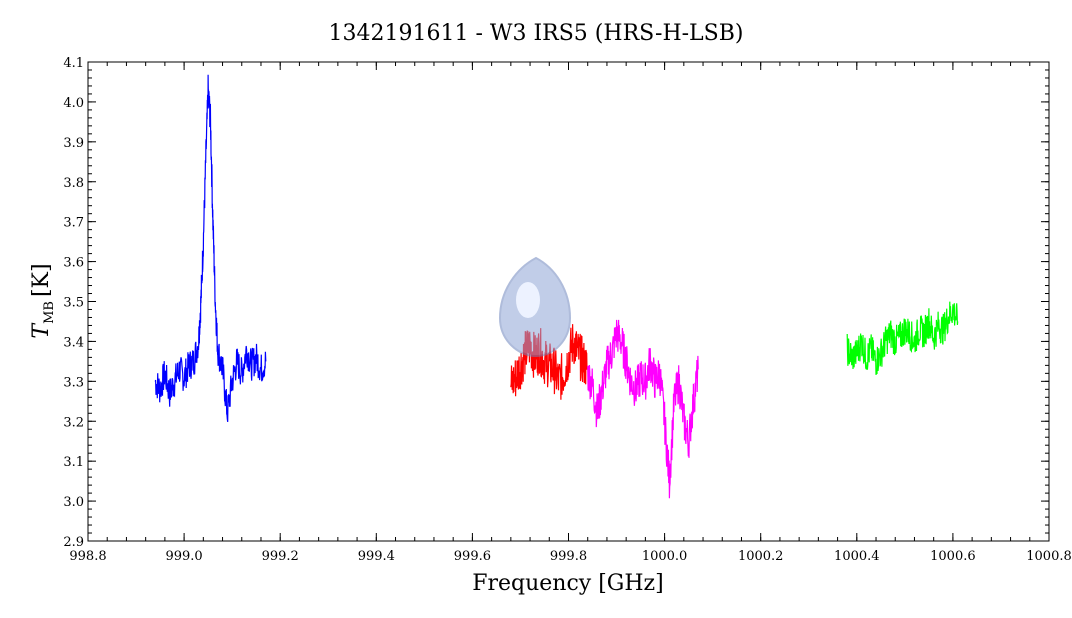 This screenshot has height=618, width=1072. Describe the element at coordinates (41, 330) in the screenshot. I see `y-axis-label-symbol: T` at that location.